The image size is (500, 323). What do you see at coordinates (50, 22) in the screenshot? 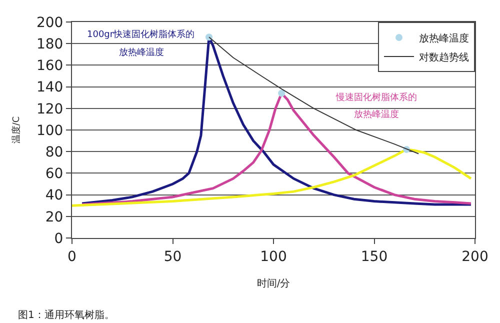
I see `y-tick-label: 200` at bounding box center [50, 22].